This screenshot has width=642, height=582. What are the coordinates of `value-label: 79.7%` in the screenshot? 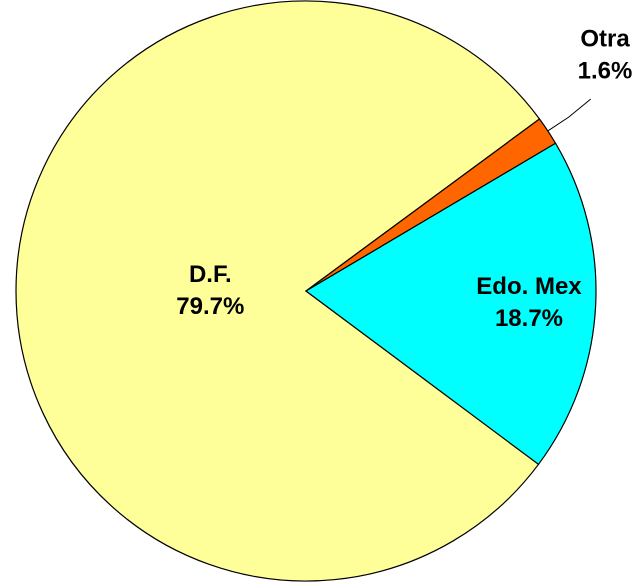 It's located at (210, 306).